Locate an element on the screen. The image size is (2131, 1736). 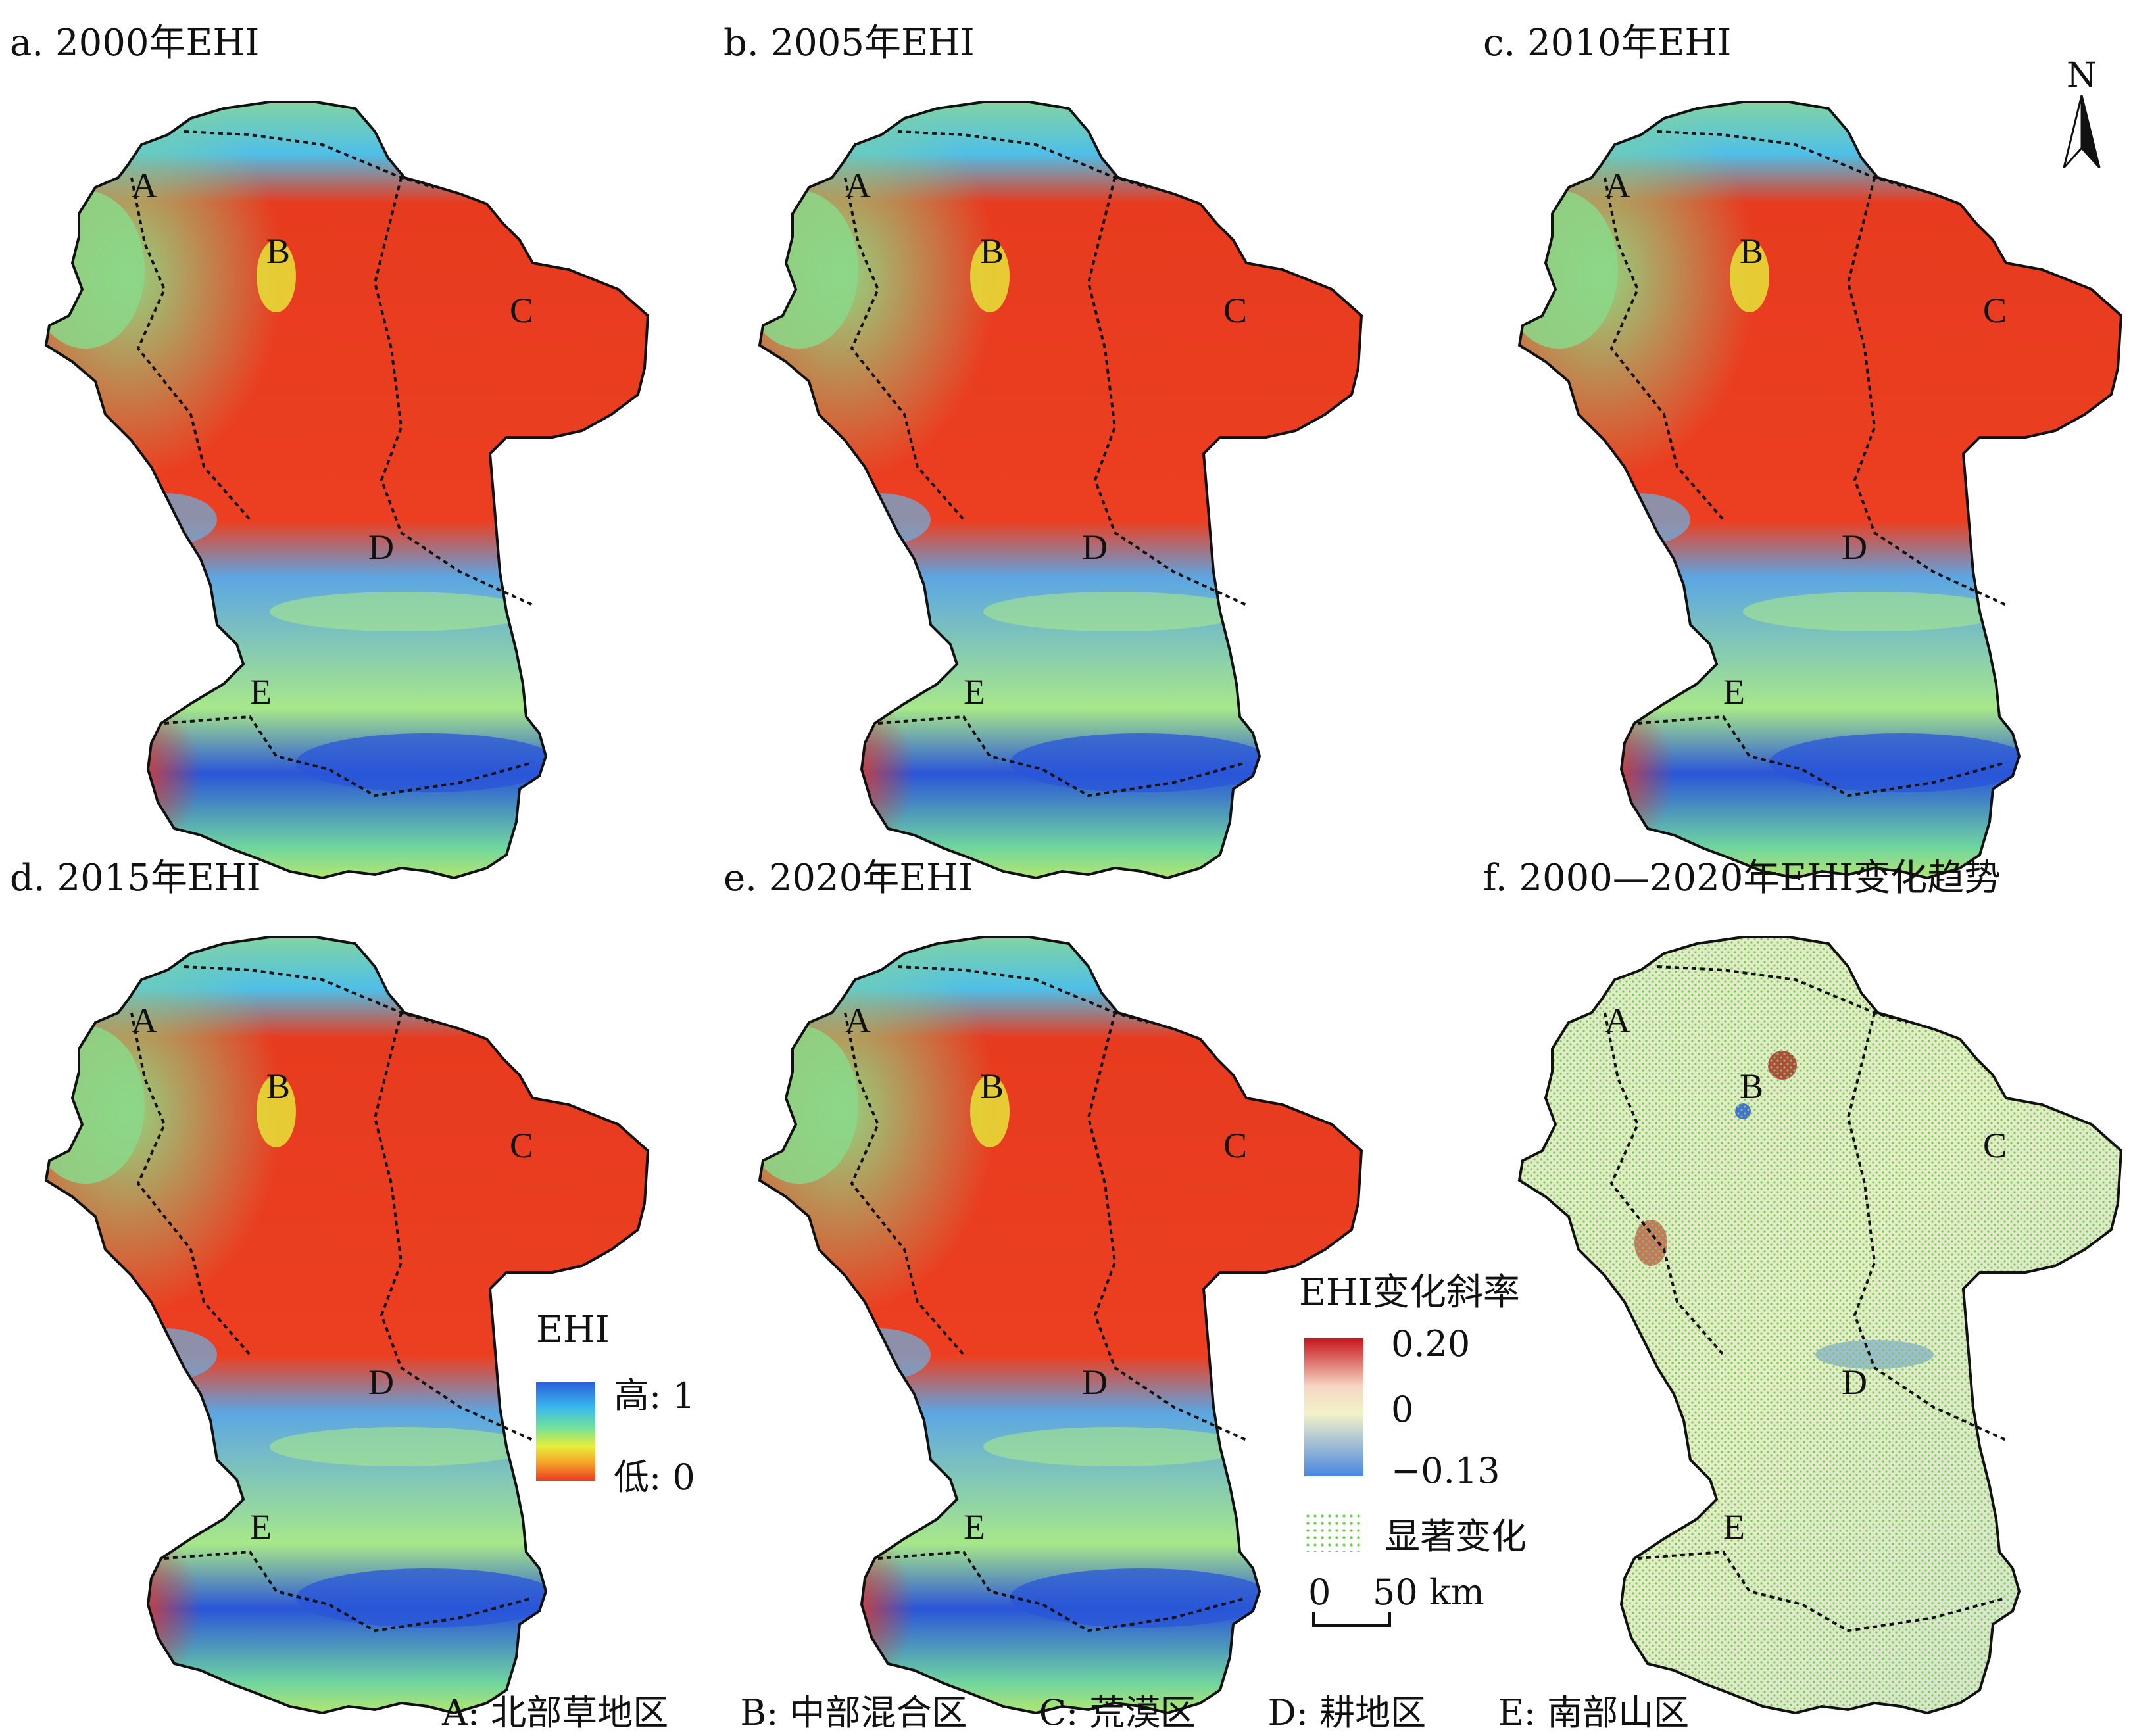
ehi-legend-low: 低: 0 is located at coordinates (654, 1478).